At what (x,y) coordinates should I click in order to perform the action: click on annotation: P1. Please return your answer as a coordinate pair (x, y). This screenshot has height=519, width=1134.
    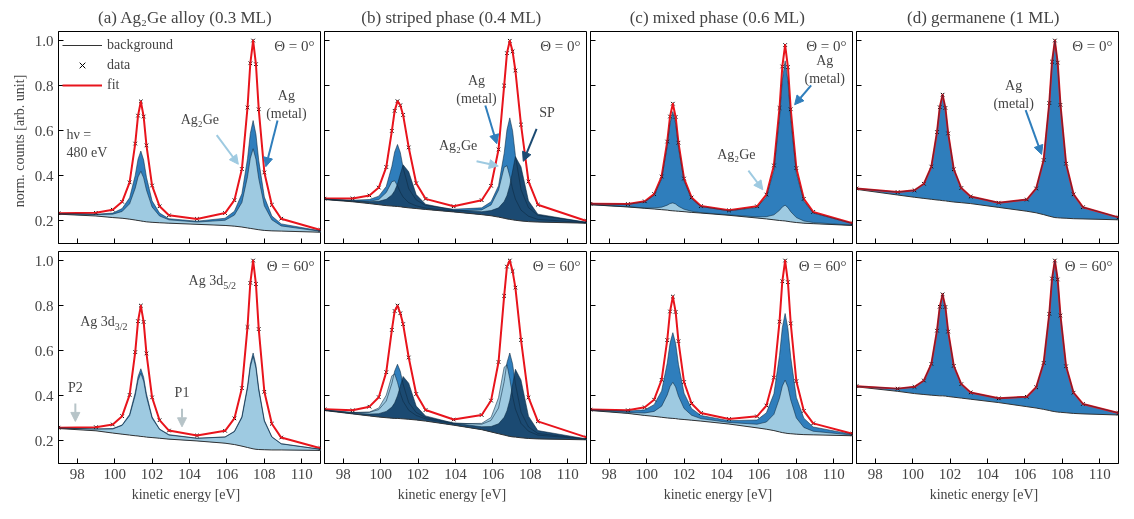
    Looking at the image, I should click on (182, 393).